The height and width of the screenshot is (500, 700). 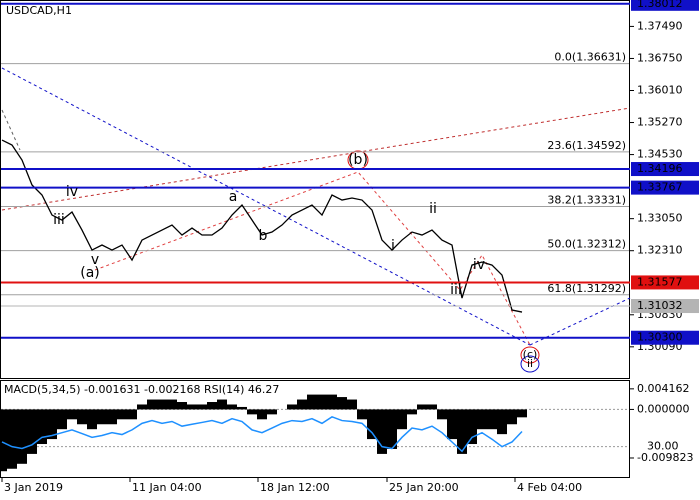 I want to click on fib-label: 0.0(1.36631), so click(x=590, y=57).